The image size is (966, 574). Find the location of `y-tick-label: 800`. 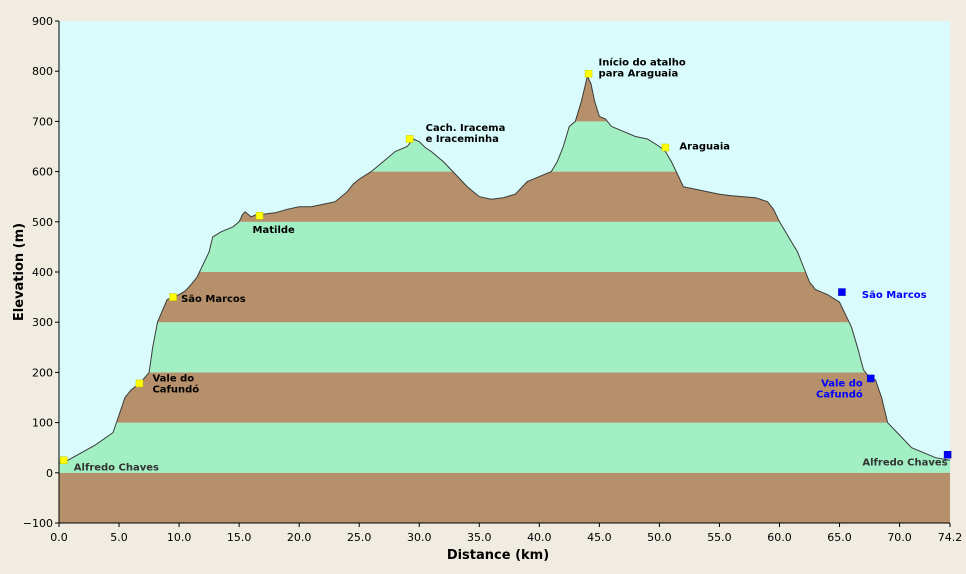

y-tick-label: 800 is located at coordinates (42, 71).